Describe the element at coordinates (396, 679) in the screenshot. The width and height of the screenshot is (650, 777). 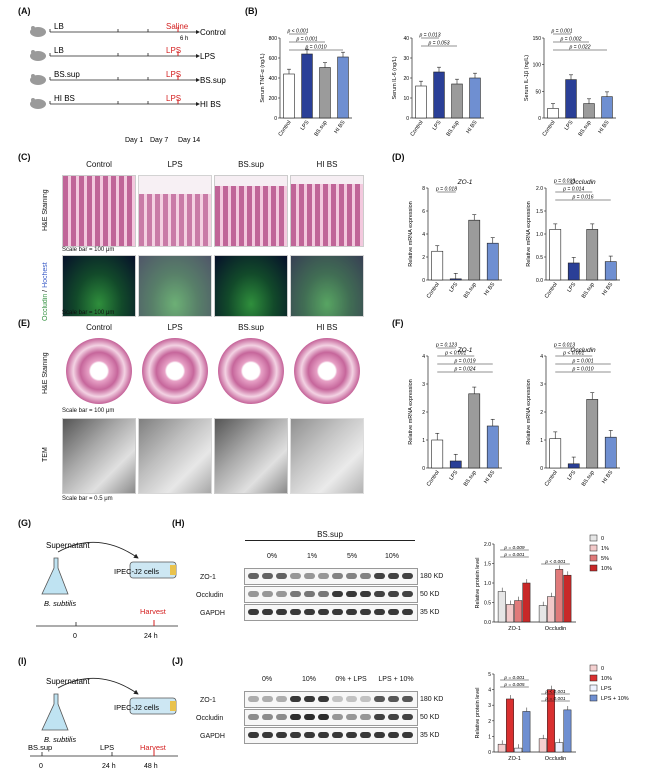
I see `lane-lps-10: LPS + 10%` at that location.